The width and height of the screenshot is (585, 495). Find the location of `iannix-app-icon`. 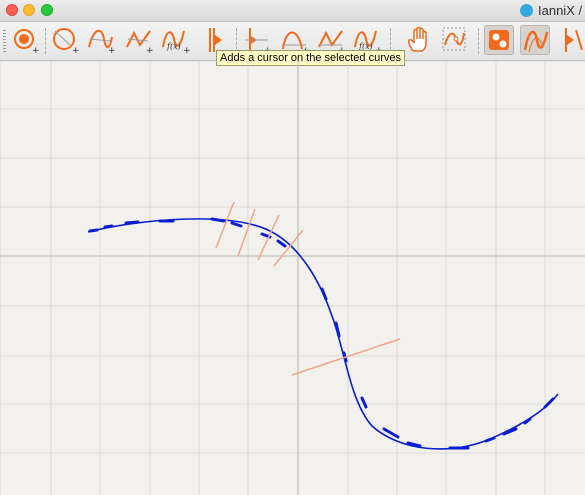

iannix-app-icon is located at coordinates (526, 10).